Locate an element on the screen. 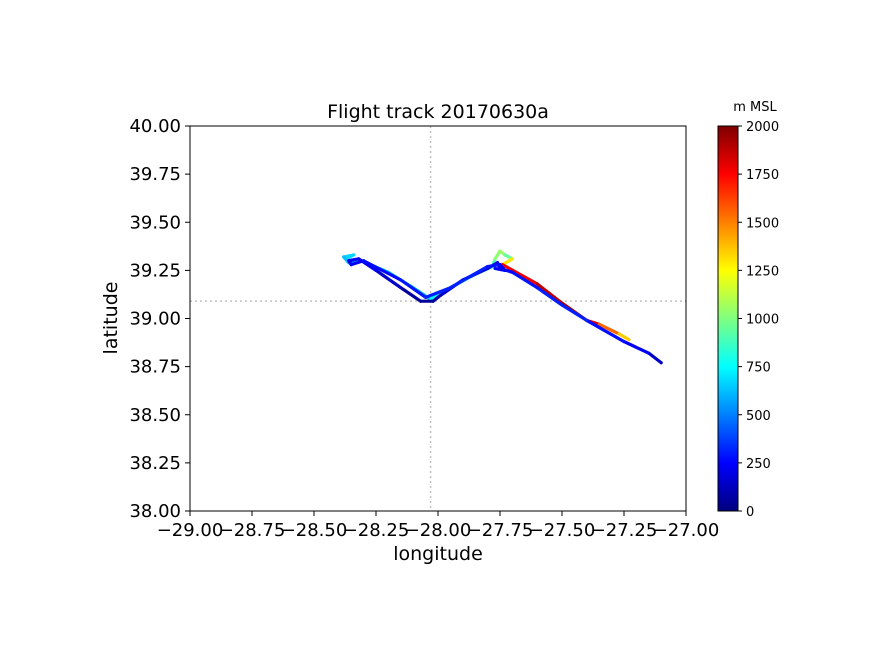  y-tick-label: 39.00 is located at coordinates (155, 319).